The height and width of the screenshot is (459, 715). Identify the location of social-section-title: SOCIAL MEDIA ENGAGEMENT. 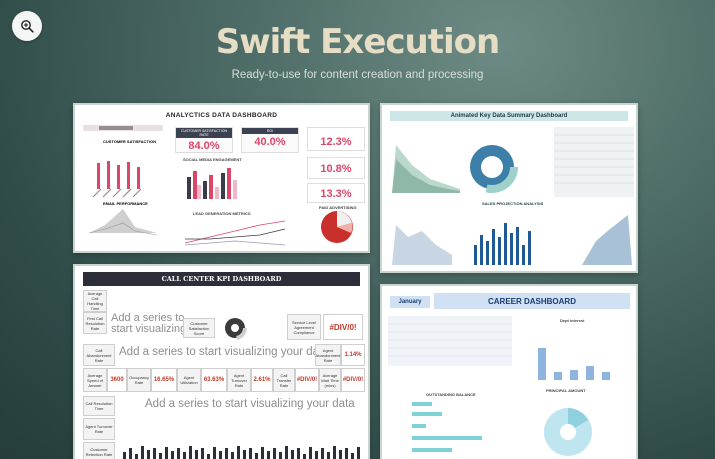
(212, 159).